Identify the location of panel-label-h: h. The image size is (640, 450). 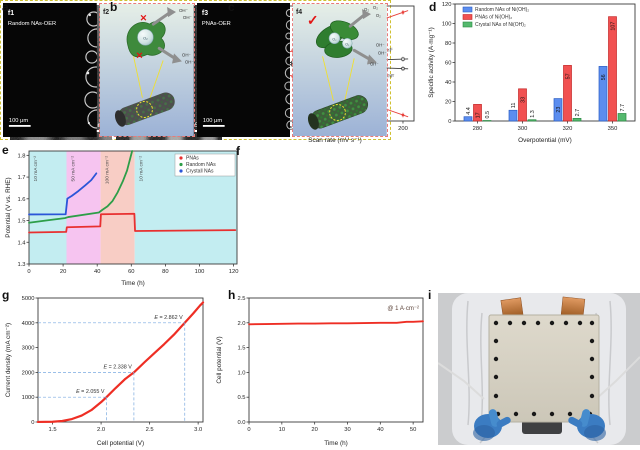
(232, 295).